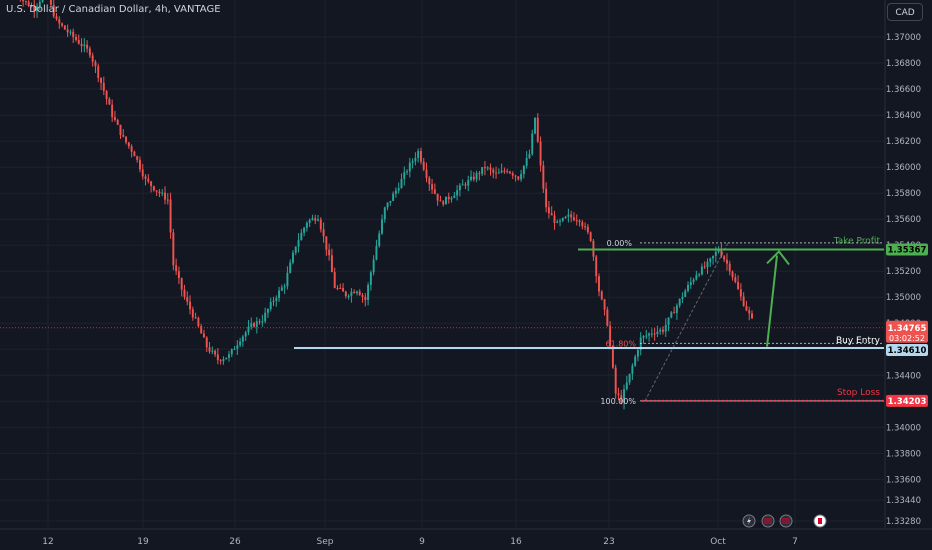 This screenshot has width=932, height=550. Describe the element at coordinates (772, 301) in the screenshot. I see `target-arrow` at that location.